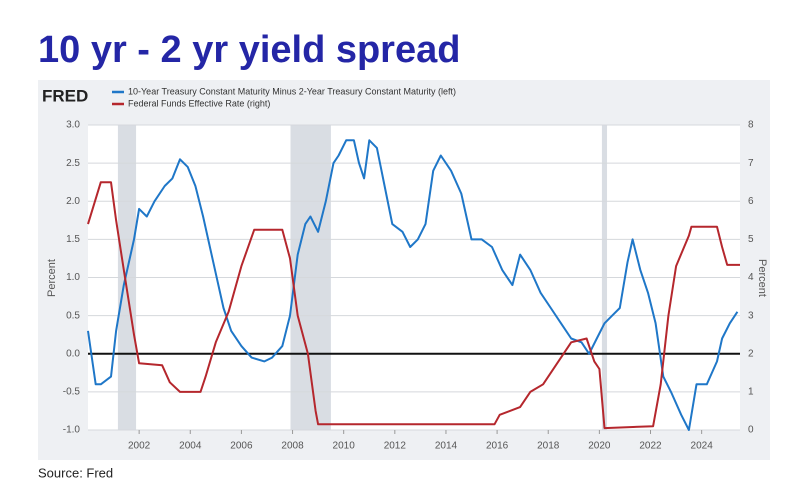  Describe the element at coordinates (65, 95) in the screenshot. I see `brand-logo: FRED` at that location.